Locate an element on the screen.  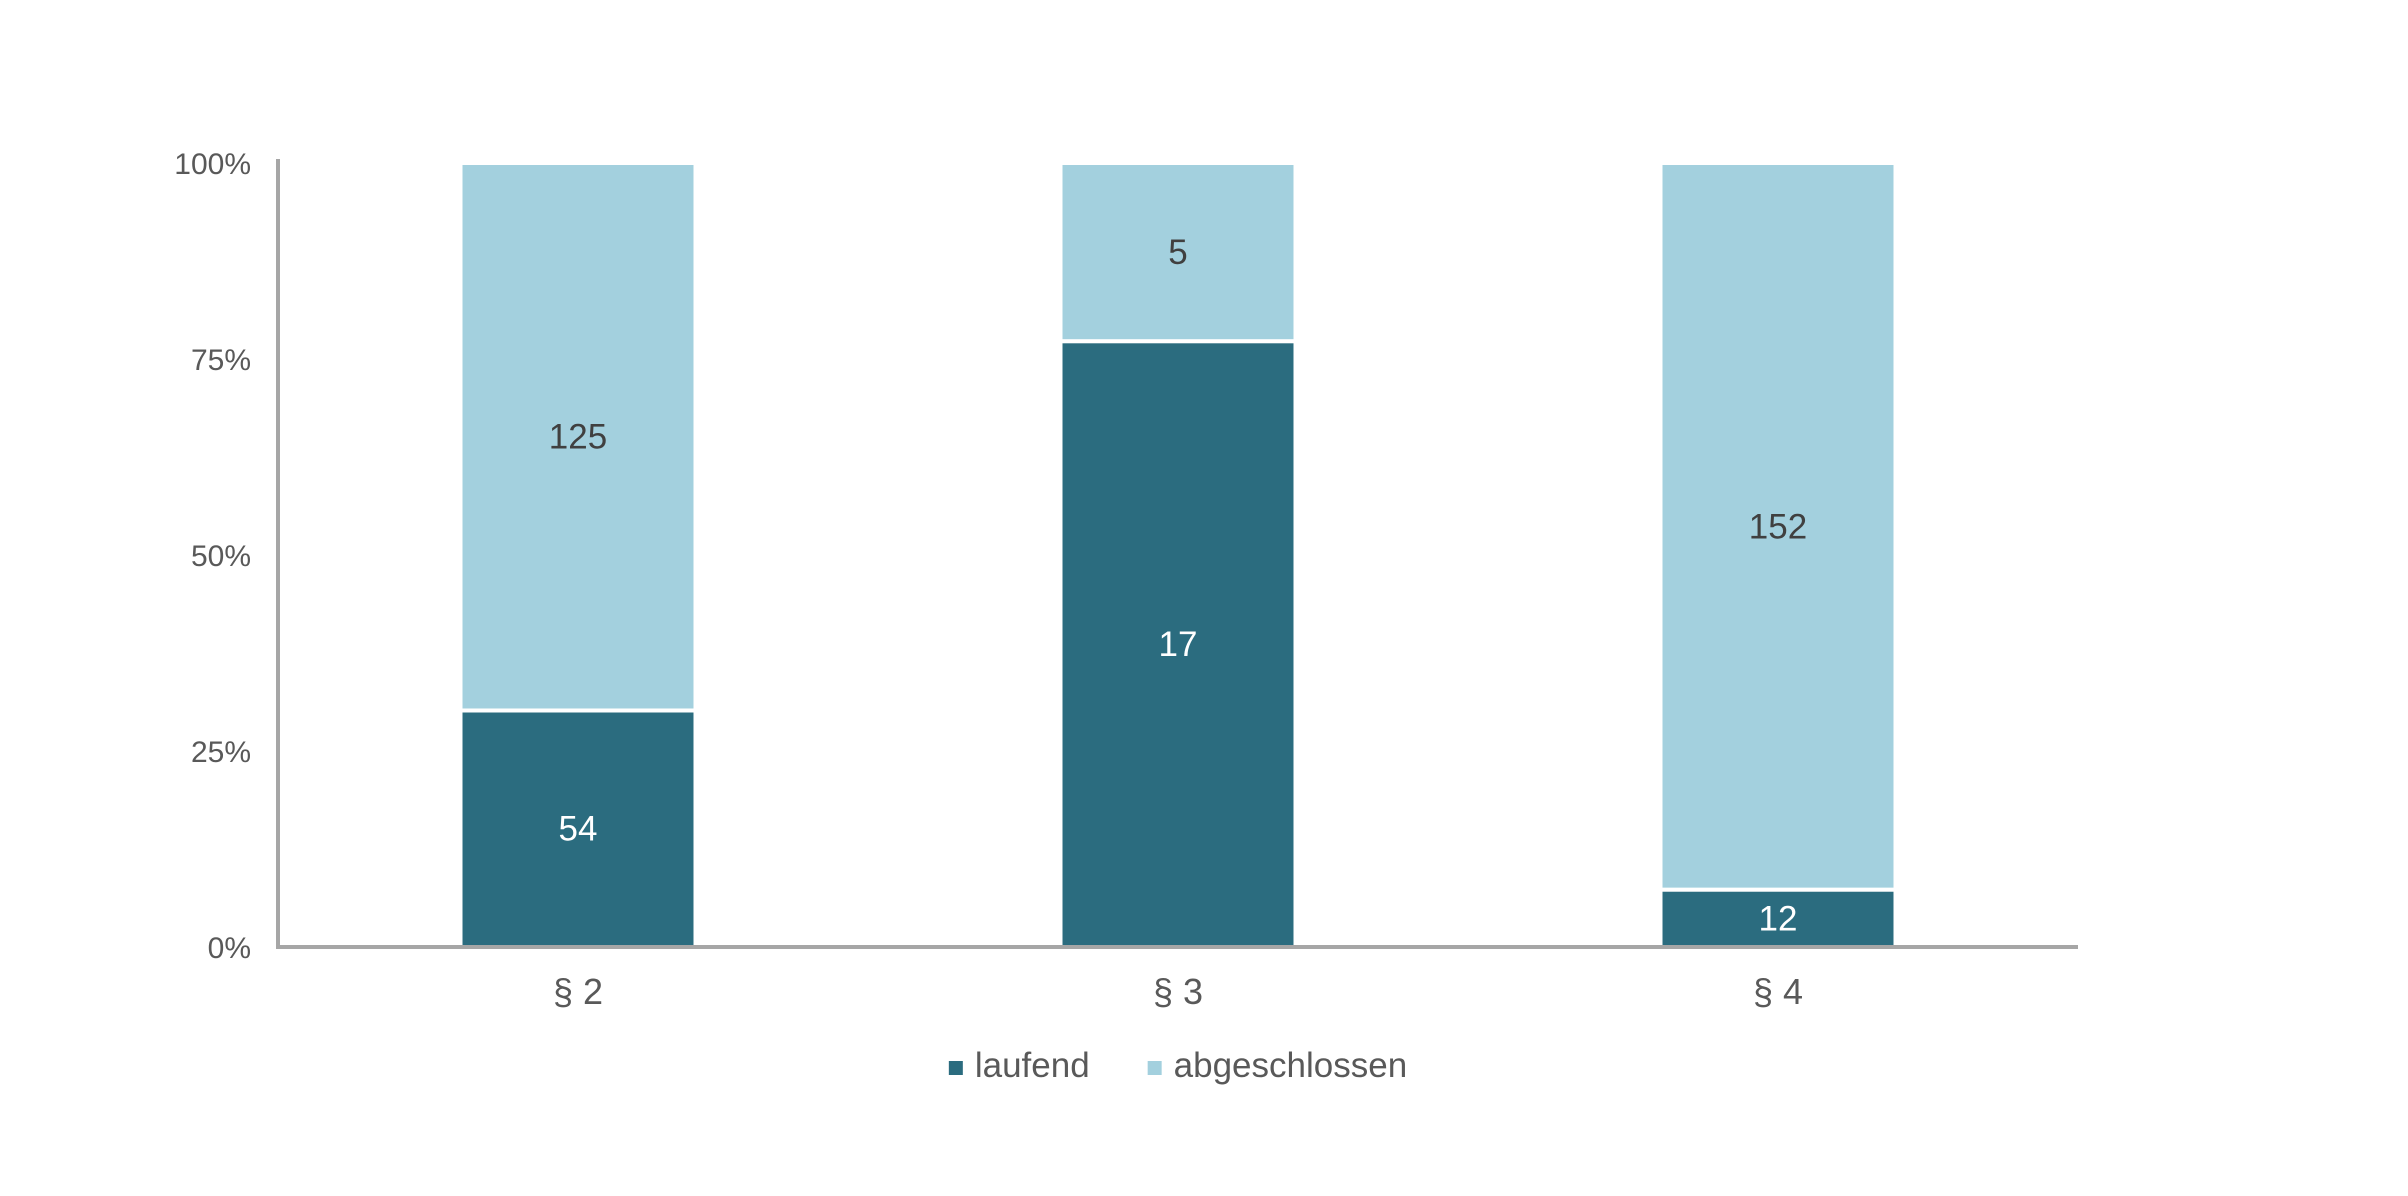
legend: laufend abgeschlossen is located at coordinates (1178, 1065).